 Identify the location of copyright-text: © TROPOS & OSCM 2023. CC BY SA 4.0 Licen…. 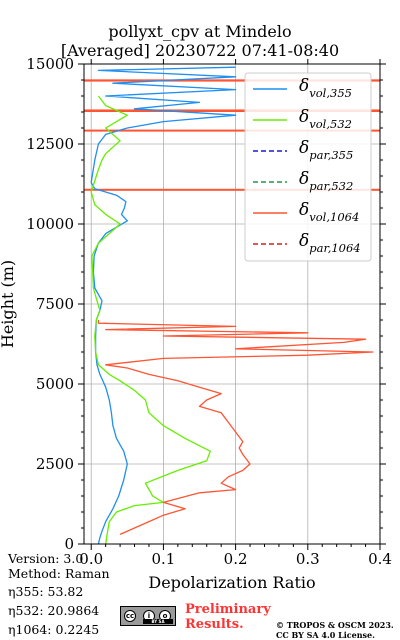
(335, 630).